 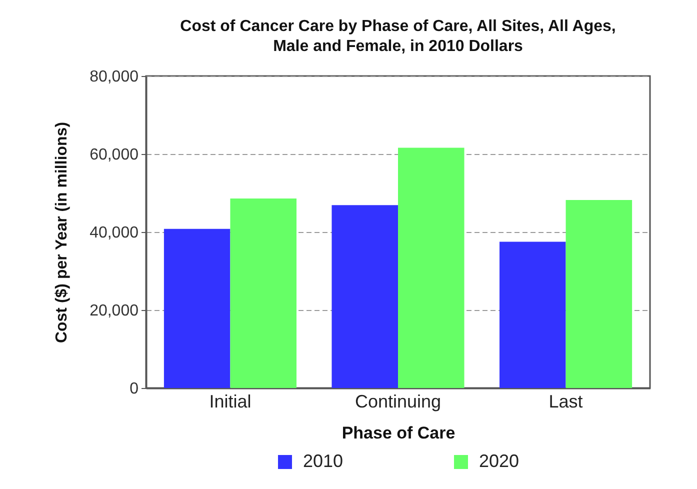 I want to click on y-tick-label: 0, so click(x=134, y=389).